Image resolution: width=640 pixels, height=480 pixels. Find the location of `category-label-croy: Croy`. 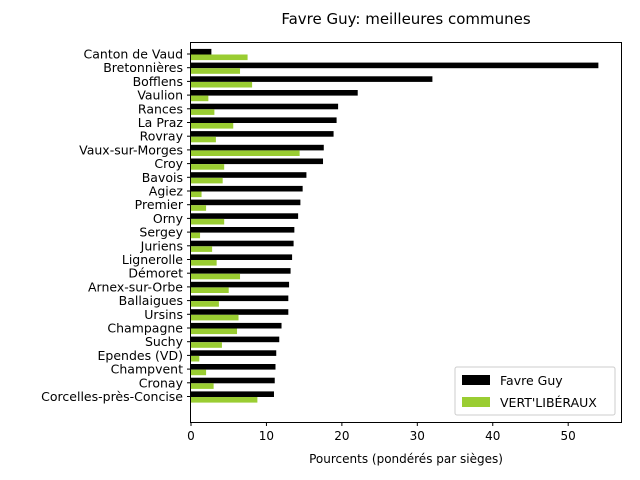

category-label-croy: Croy is located at coordinates (168, 163).